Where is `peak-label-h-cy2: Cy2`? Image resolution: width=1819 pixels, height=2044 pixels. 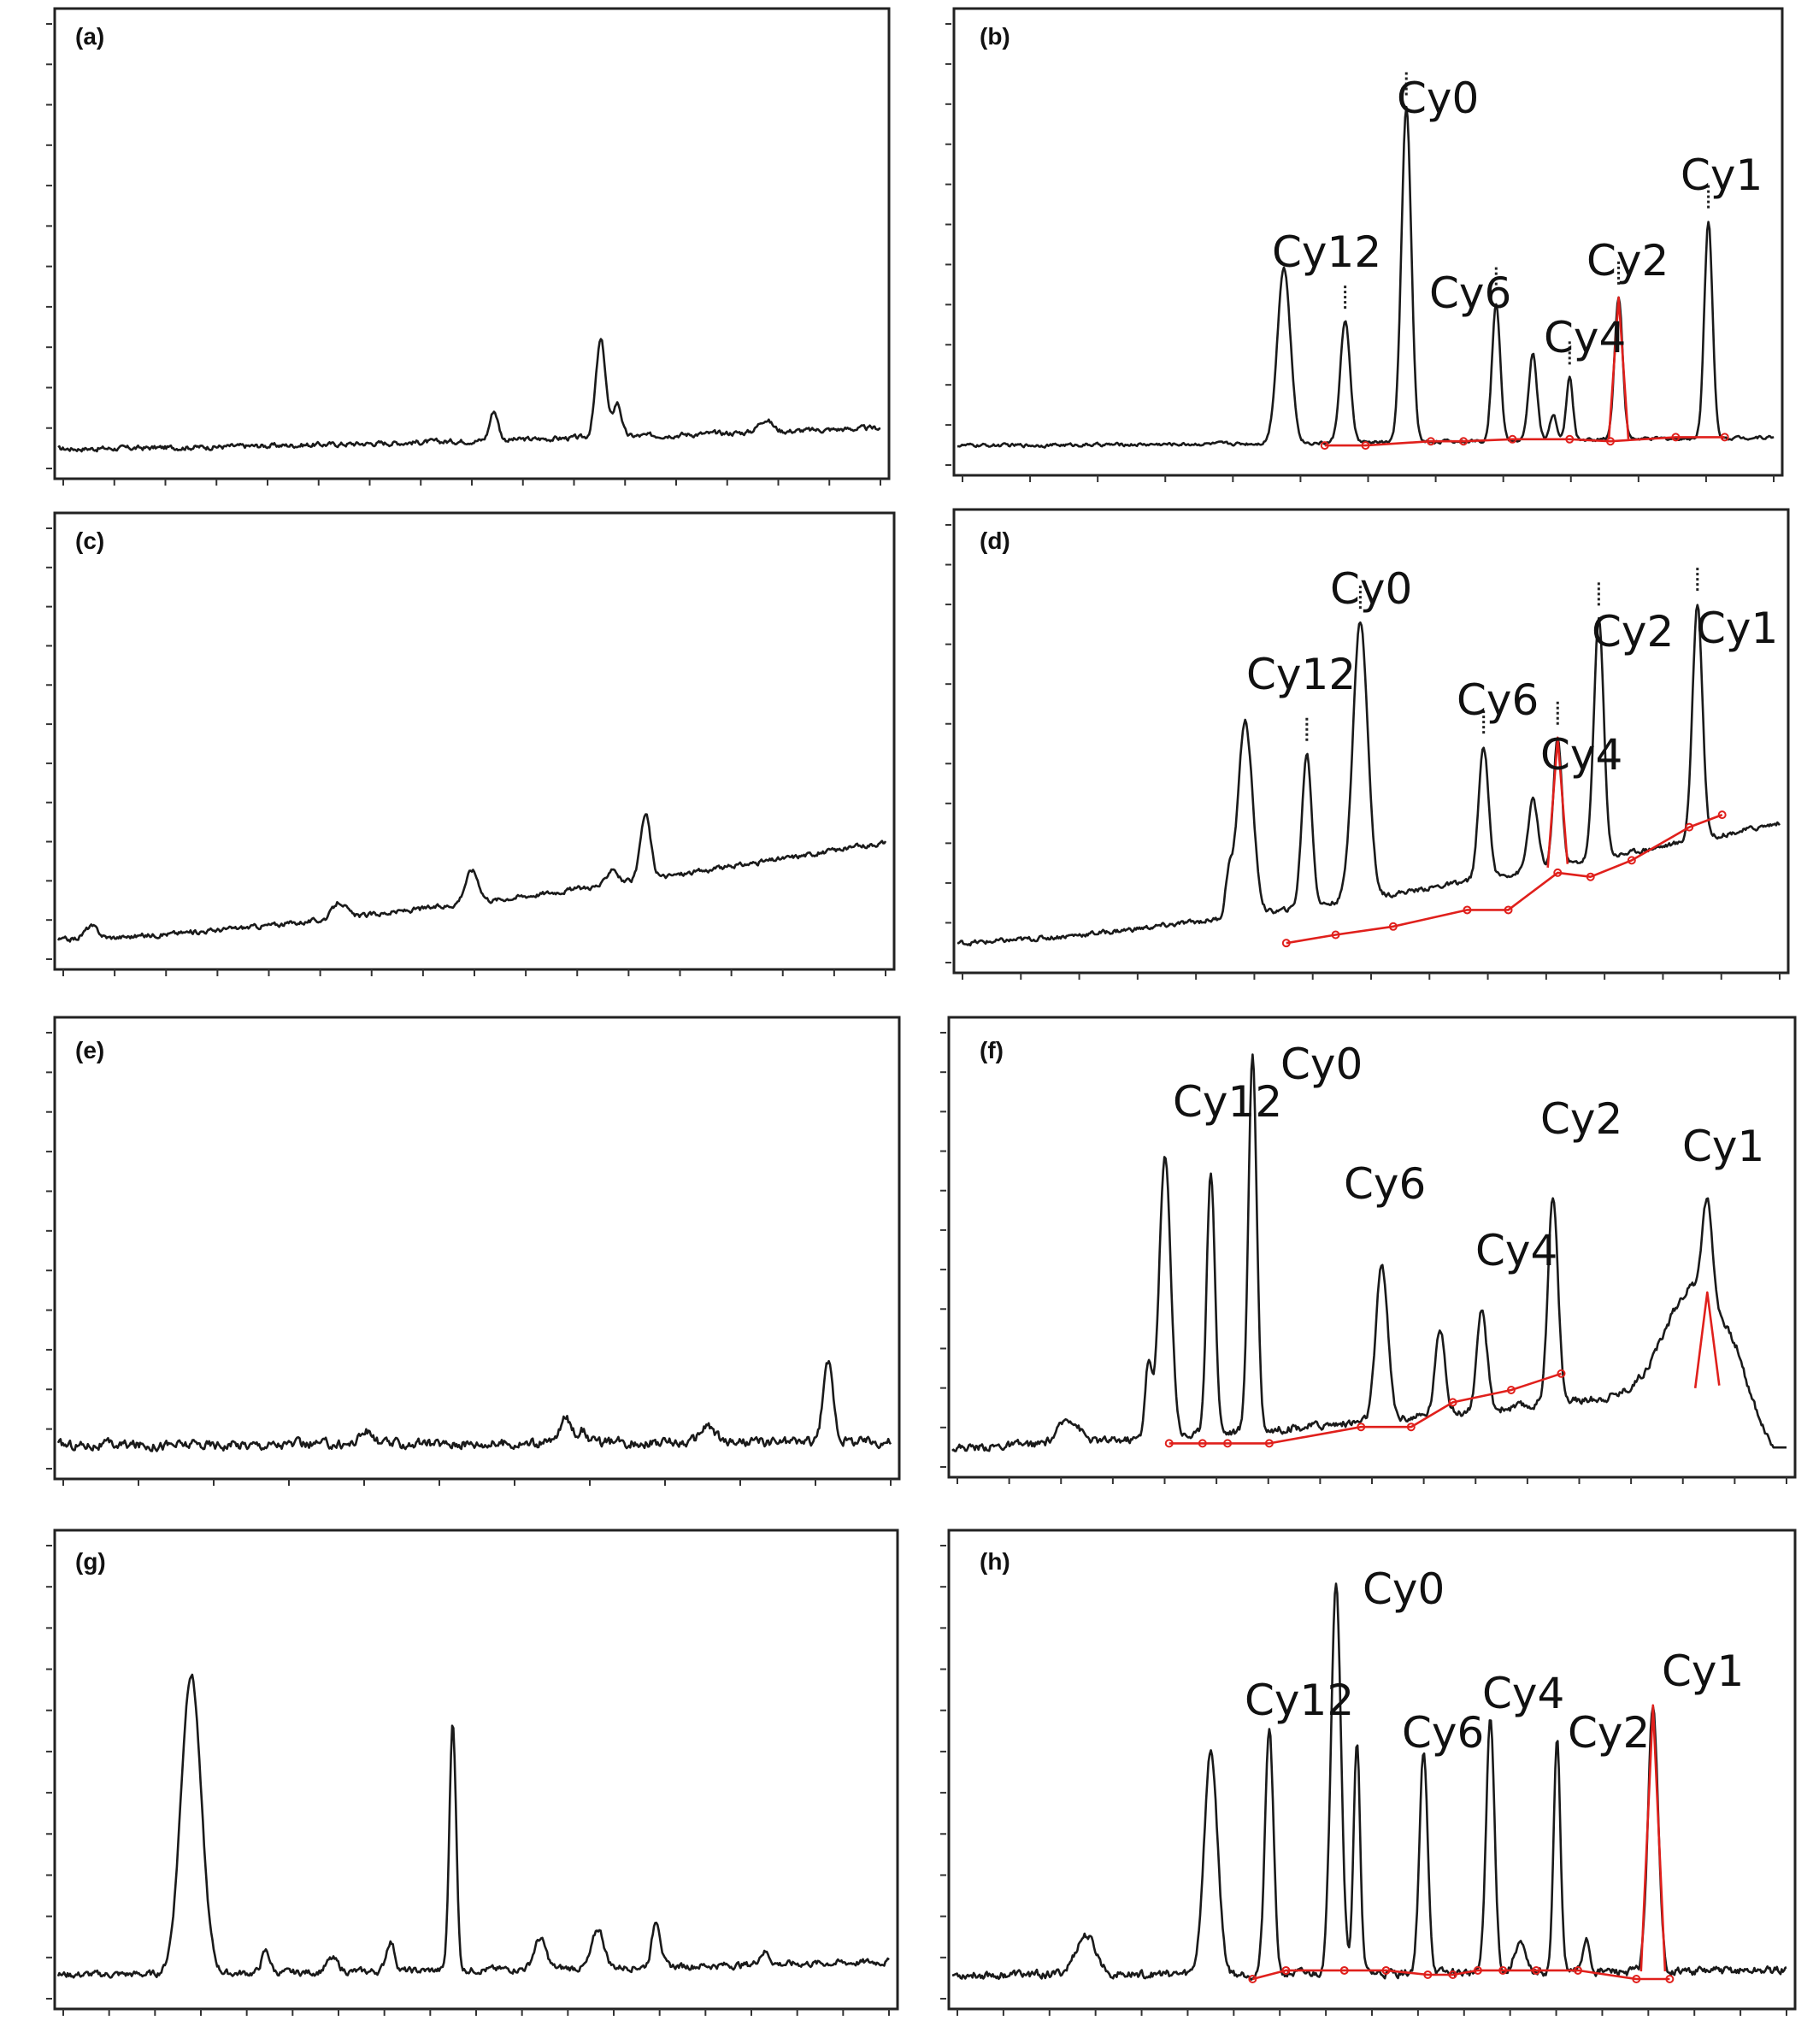
peak-label-h-cy2: Cy2 is located at coordinates (1609, 1733).